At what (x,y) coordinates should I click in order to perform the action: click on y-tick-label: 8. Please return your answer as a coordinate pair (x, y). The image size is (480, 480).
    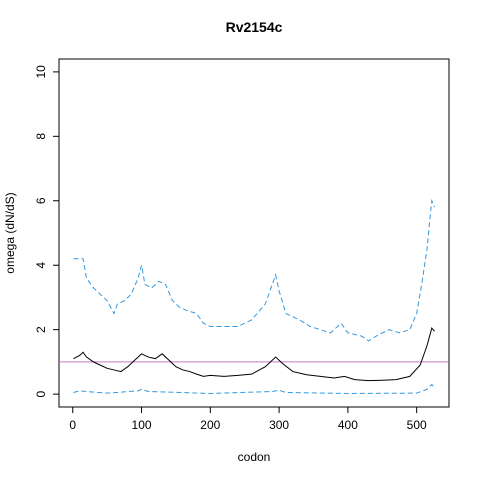
    Looking at the image, I should click on (41, 136).